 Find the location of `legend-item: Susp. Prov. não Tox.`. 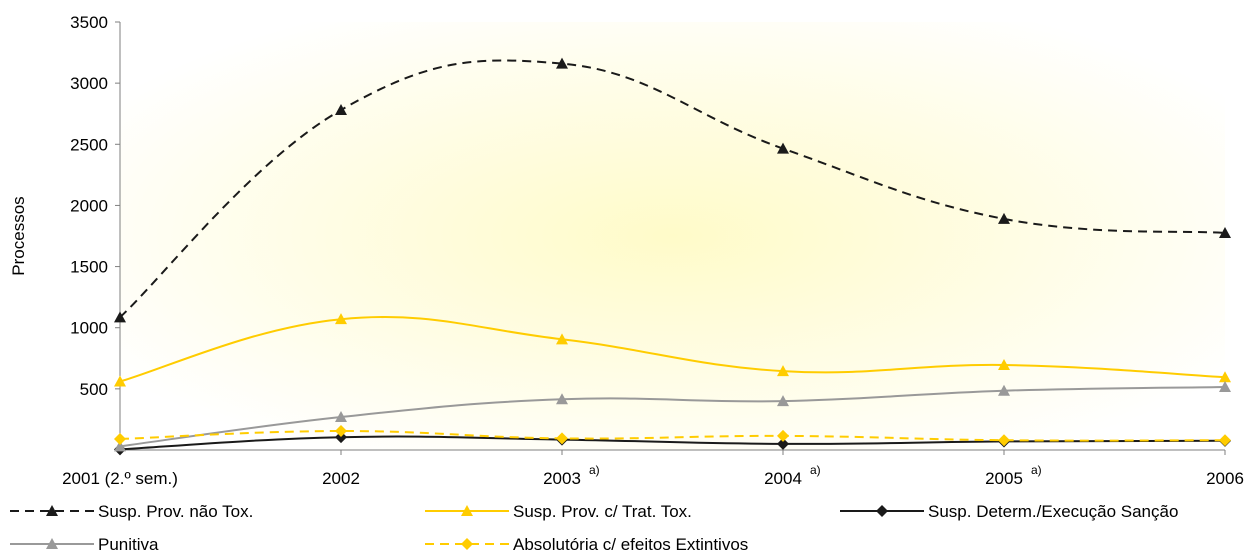

legend-item: Susp. Prov. não Tox. is located at coordinates (131, 511).